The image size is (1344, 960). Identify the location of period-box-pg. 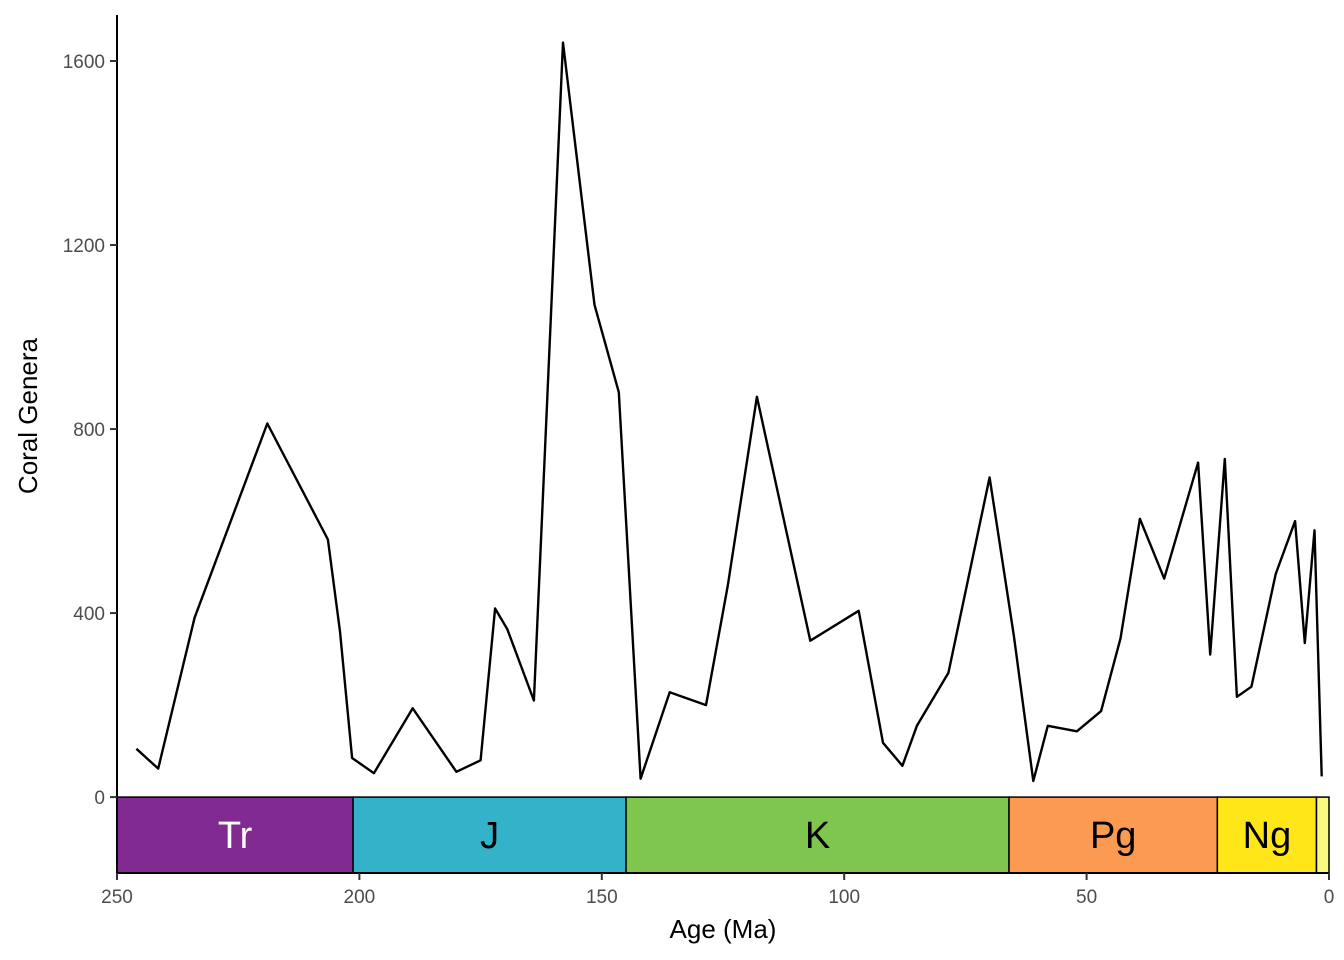
(1113, 835).